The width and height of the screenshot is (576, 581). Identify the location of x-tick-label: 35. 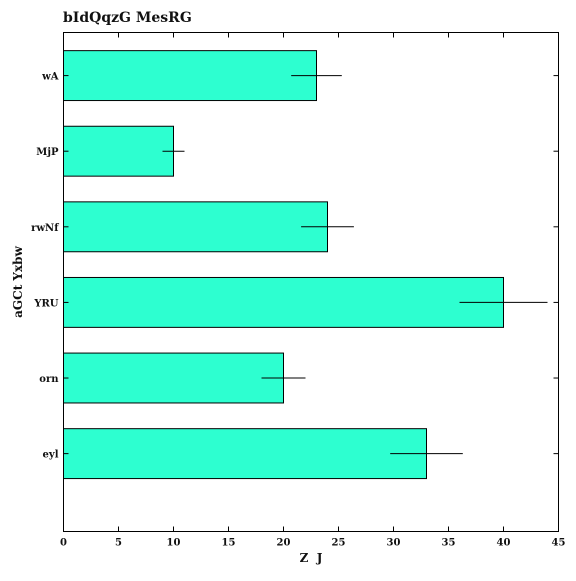
(449, 543).